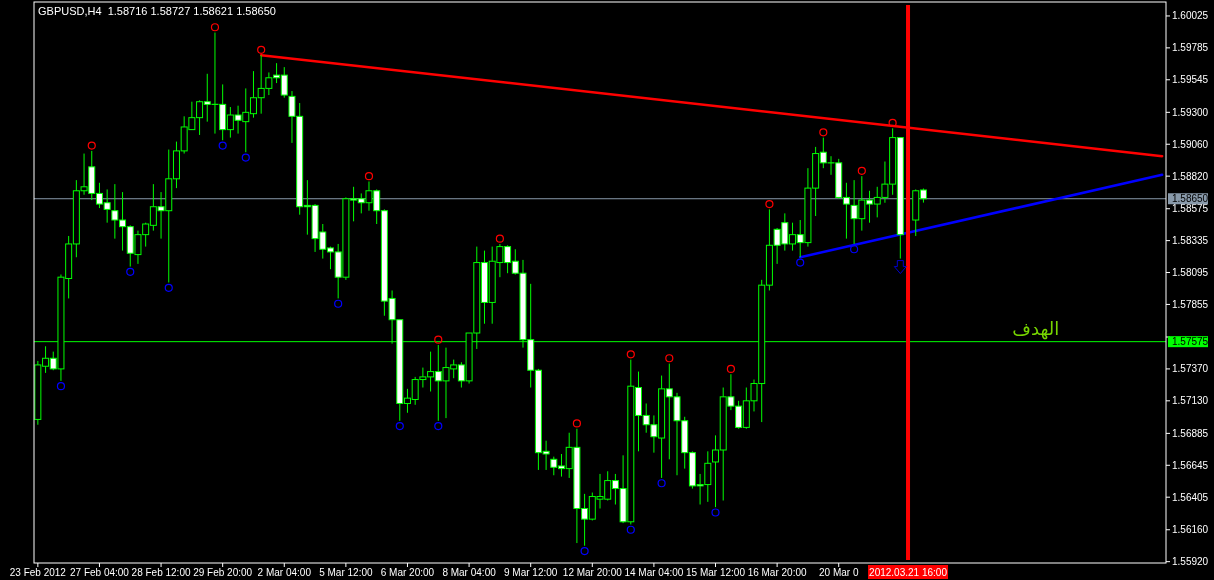 The height and width of the screenshot is (580, 1214). Describe the element at coordinates (1190, 112) in the screenshot. I see `y-tick-label: 1.59300` at that location.